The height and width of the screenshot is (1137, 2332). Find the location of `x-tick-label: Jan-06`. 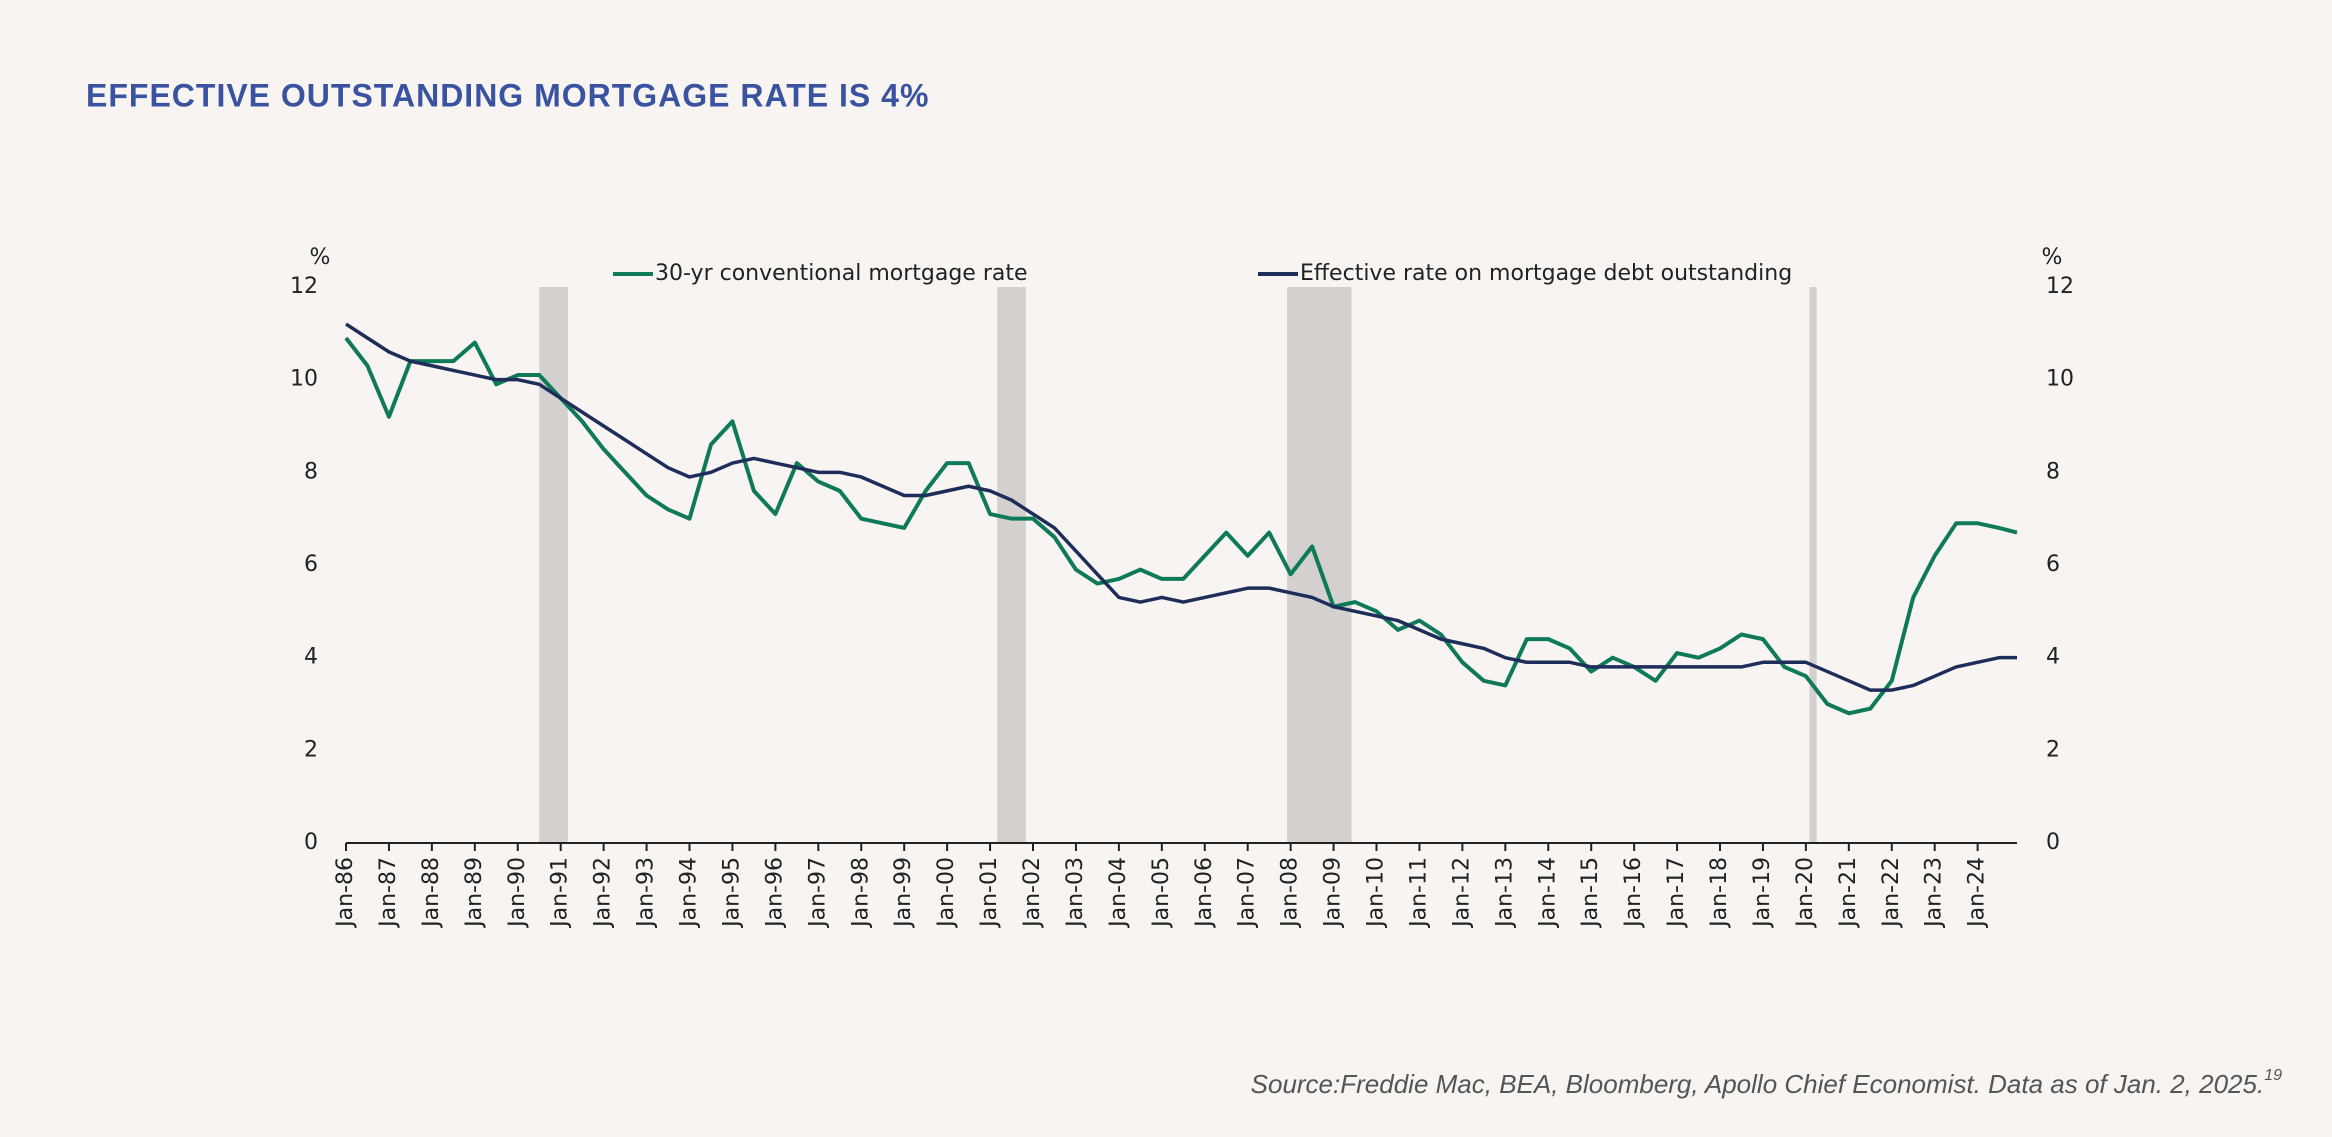

x-tick-label: Jan-06 is located at coordinates (1204, 893).